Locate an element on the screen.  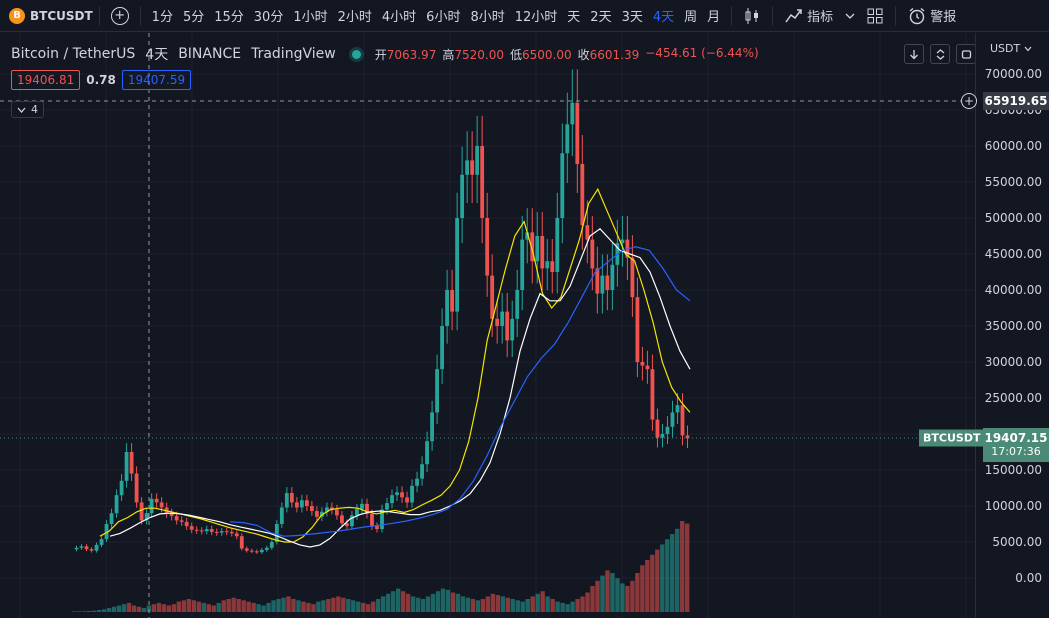
chart-controls is located at coordinates (940, 54).